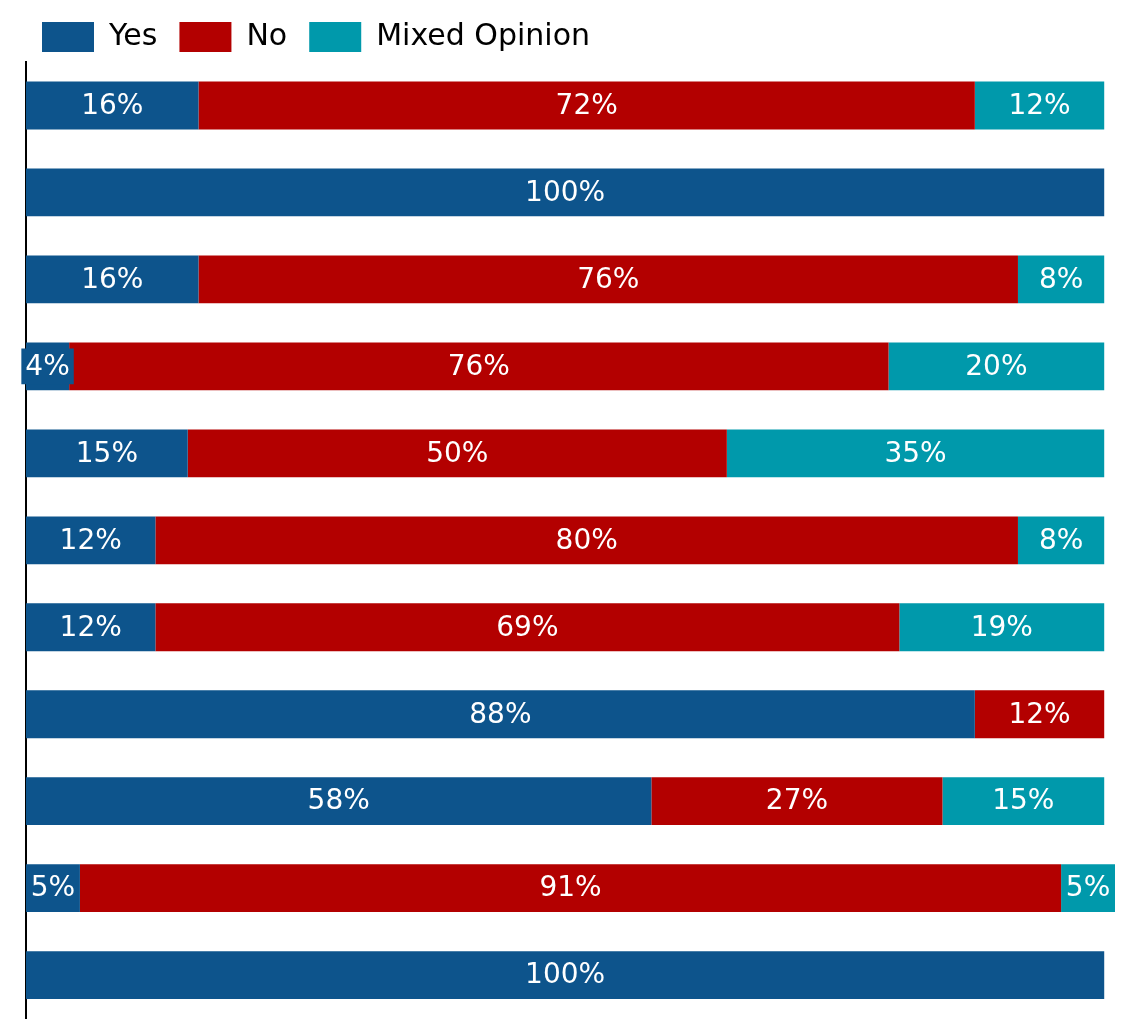  What do you see at coordinates (457, 452) in the screenshot?
I see `data-label: 50%` at bounding box center [457, 452].